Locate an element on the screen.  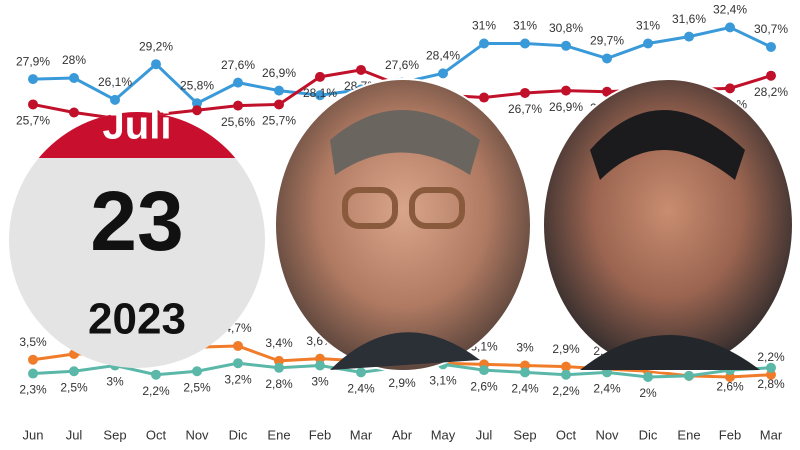
value-label: 2,6% is located at coordinates (730, 386).